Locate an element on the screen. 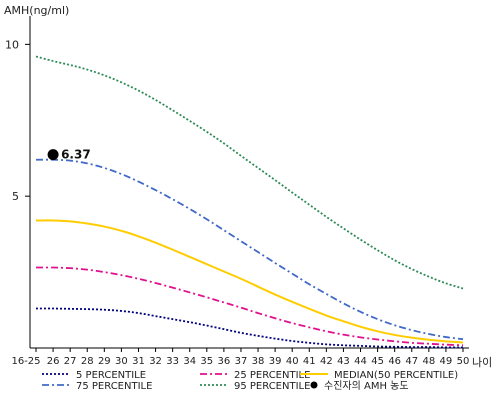 The height and width of the screenshot is (400, 500). x-tick-label: 41 is located at coordinates (309, 361).